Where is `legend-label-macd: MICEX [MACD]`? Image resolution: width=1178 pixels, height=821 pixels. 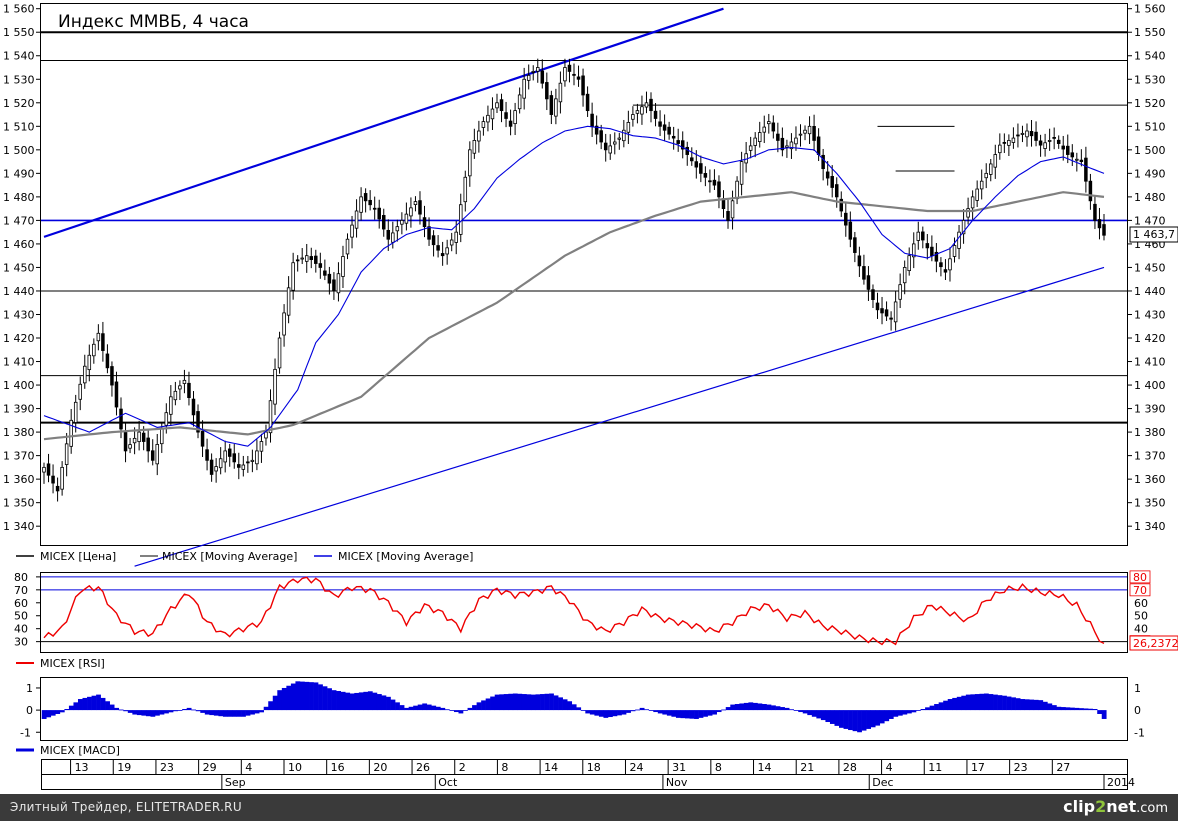 legend-label-macd: MICEX [MACD] is located at coordinates (80, 750).